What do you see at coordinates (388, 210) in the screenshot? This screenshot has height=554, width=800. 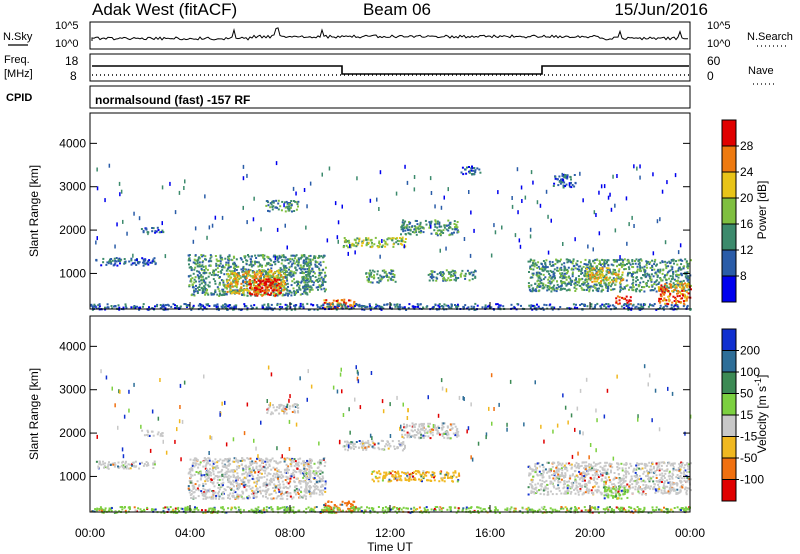 I see `power-noise` at bounding box center [388, 210].